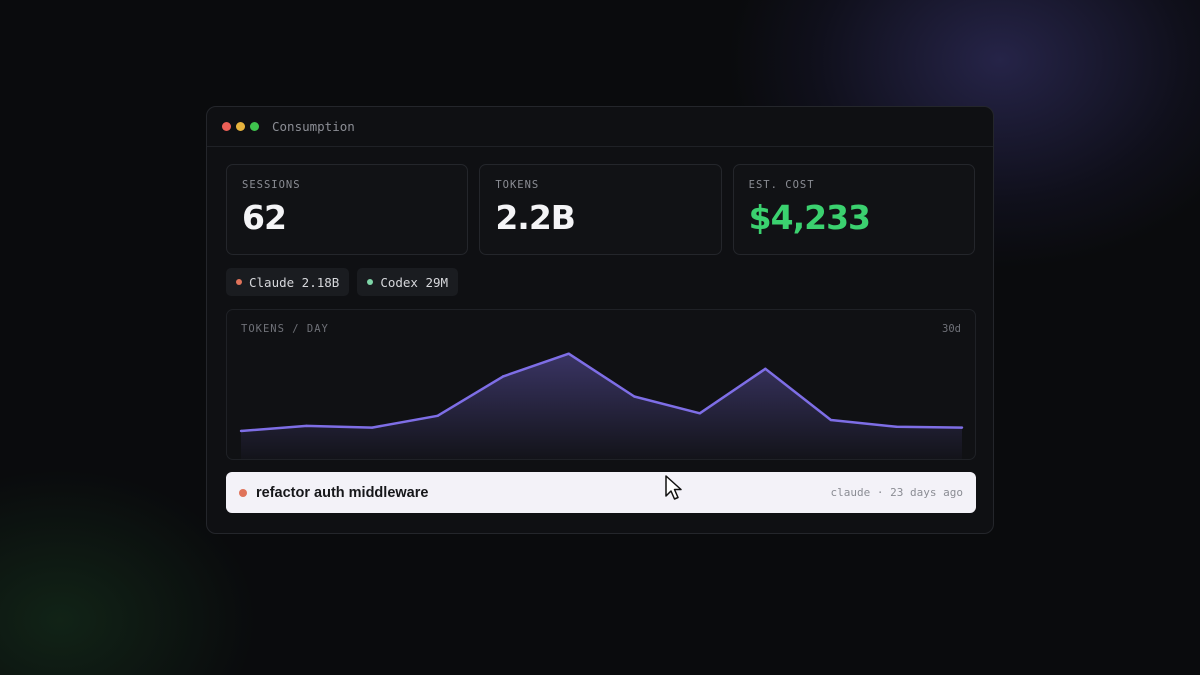 The height and width of the screenshot is (675, 1200). What do you see at coordinates (347, 209) in the screenshot?
I see `sessions-card: SESSIONS 62` at bounding box center [347, 209].